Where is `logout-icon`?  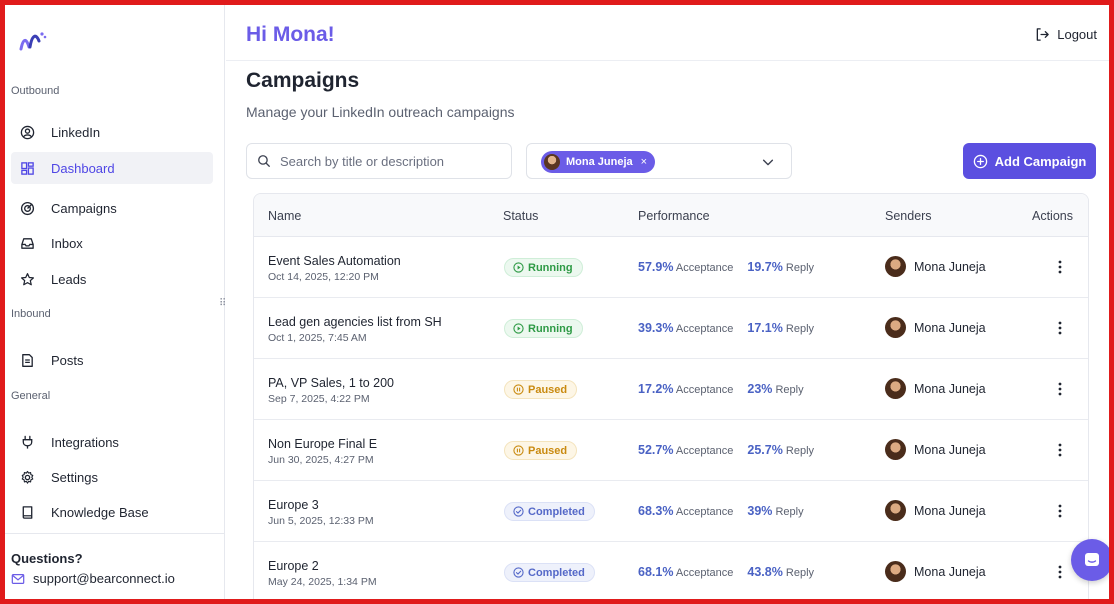
logout-icon is located at coordinates (1043, 34).